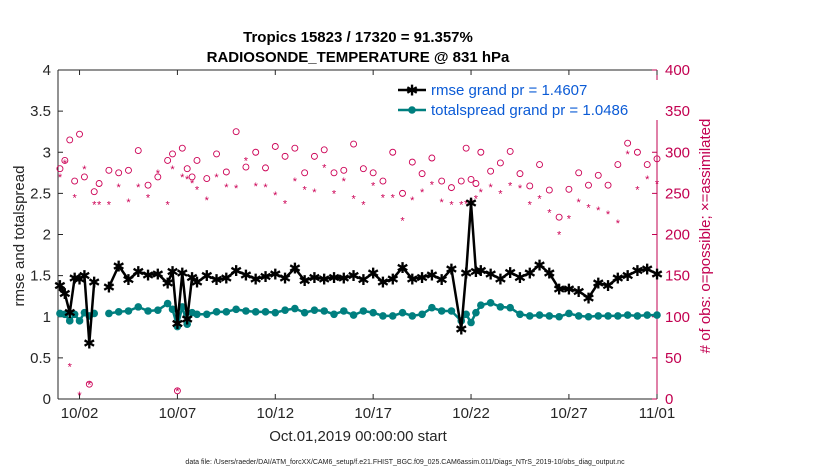 The width and height of the screenshot is (830, 470). I want to click on x-tick-label: 10/27, so click(569, 413).